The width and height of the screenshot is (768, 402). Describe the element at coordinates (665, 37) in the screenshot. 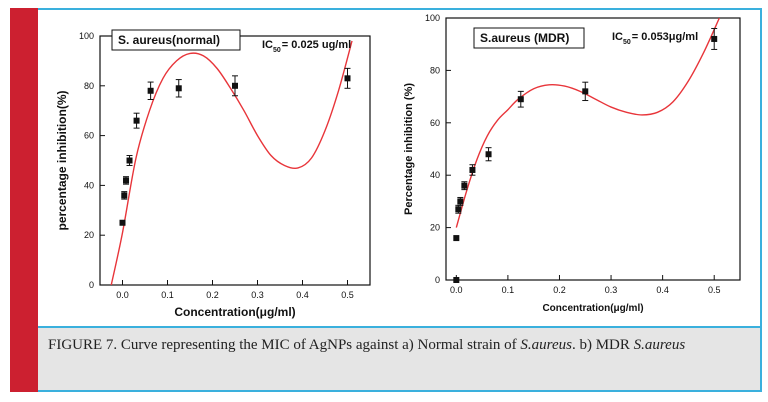

I see `ic50-value: = 0.053μg/ml` at that location.